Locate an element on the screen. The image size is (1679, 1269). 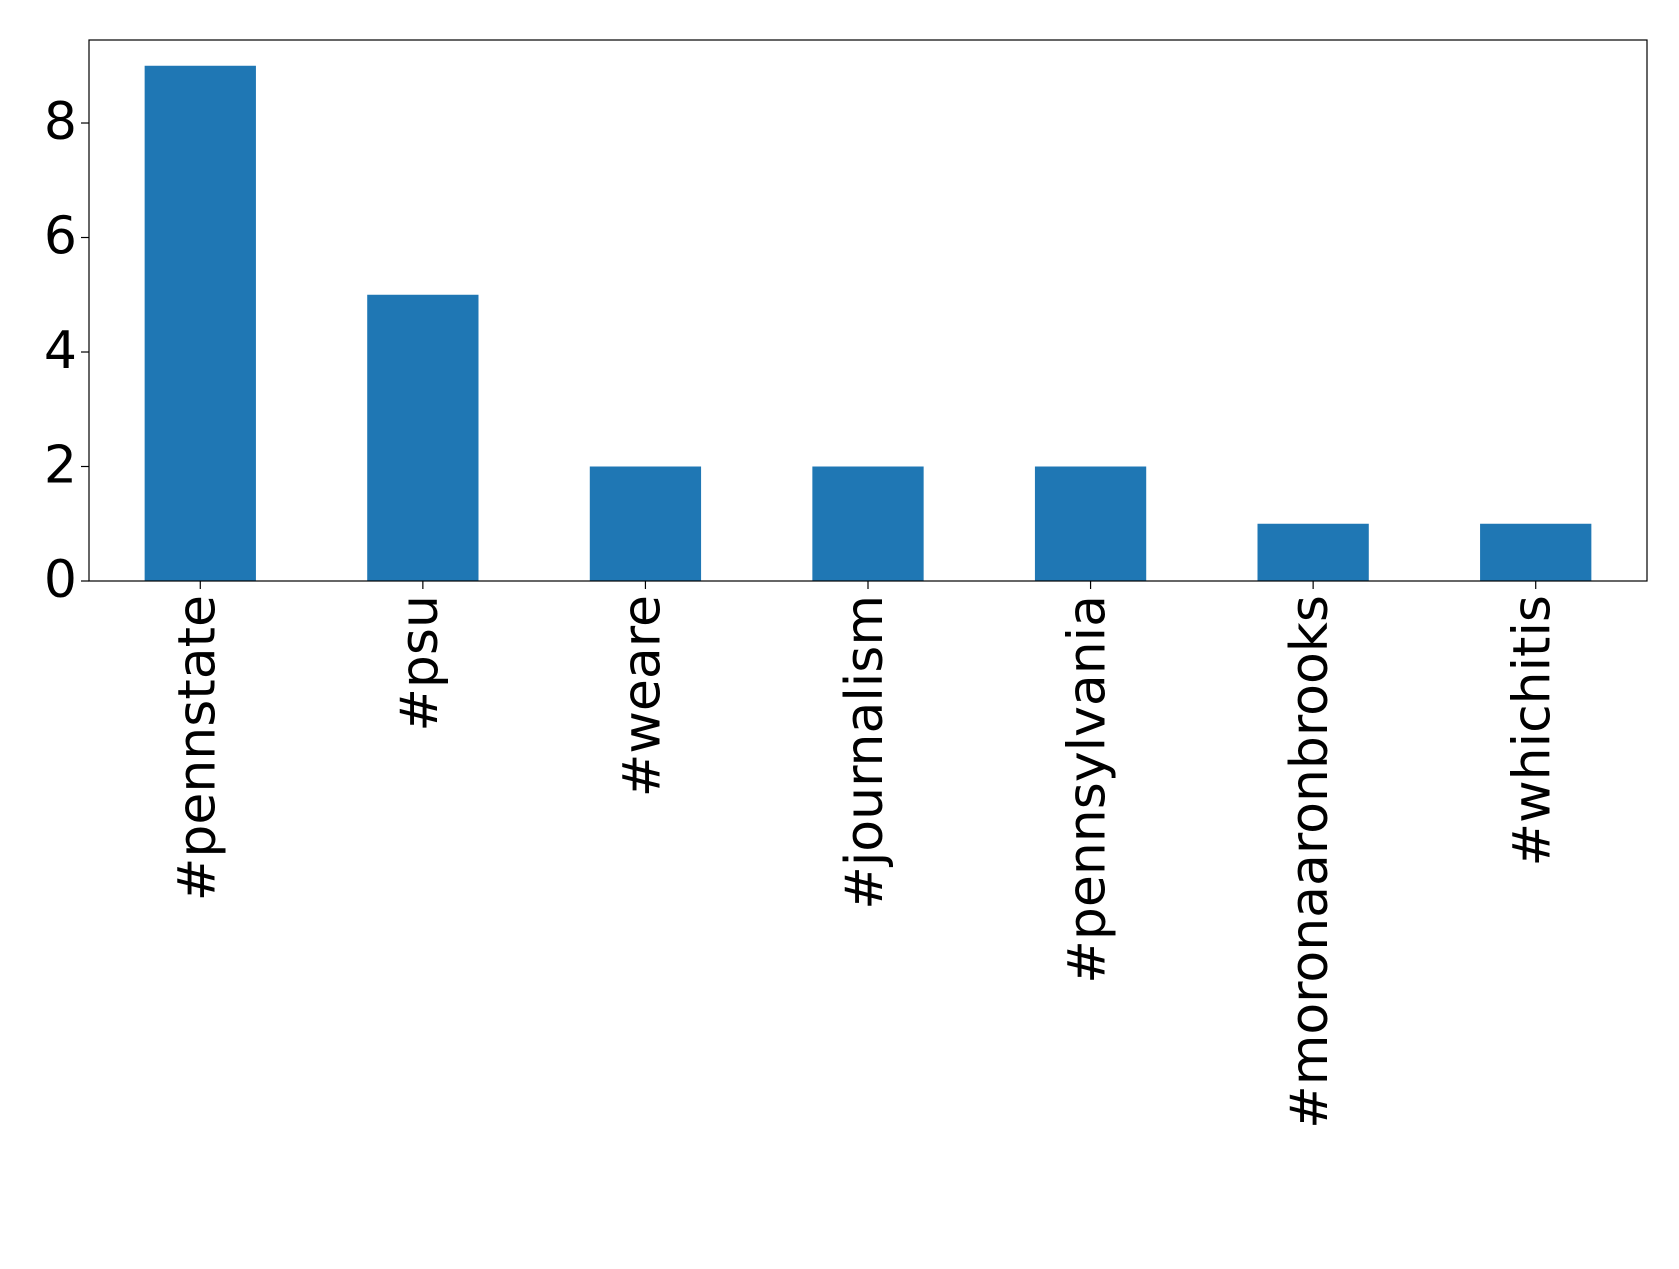
x-tick-label: #psu is located at coordinates (420, 663).